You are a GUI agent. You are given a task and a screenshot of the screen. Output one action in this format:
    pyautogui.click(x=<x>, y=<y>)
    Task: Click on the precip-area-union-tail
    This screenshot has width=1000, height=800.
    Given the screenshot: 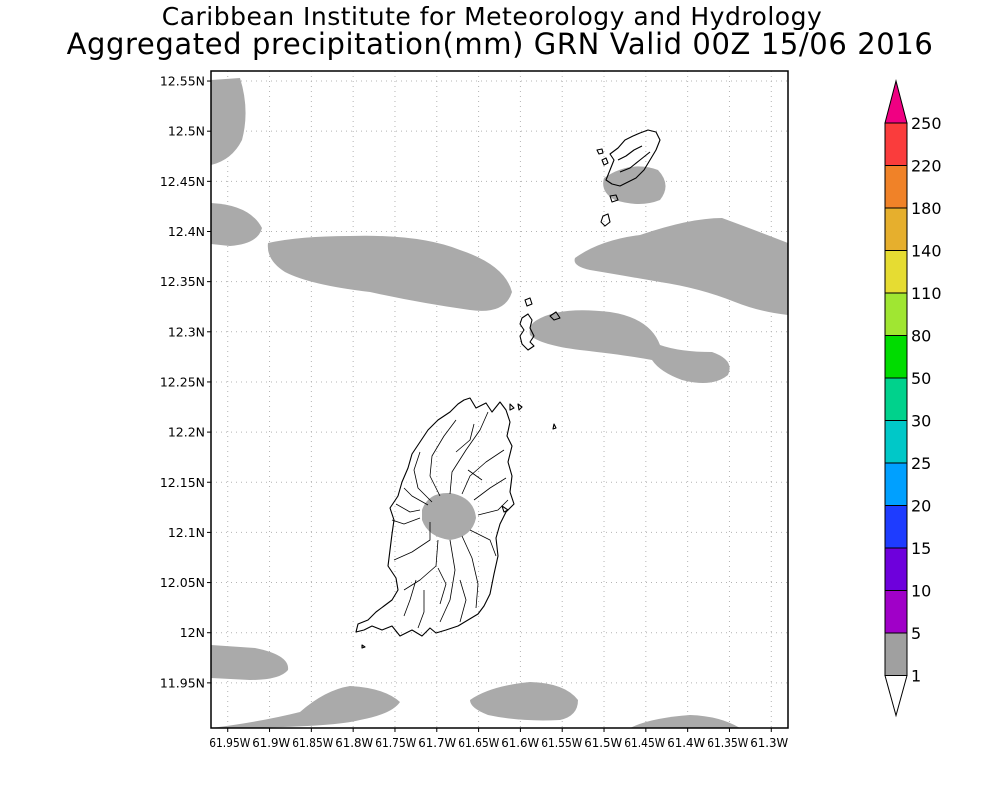 What is the action you would take?
    pyautogui.click(x=629, y=347)
    